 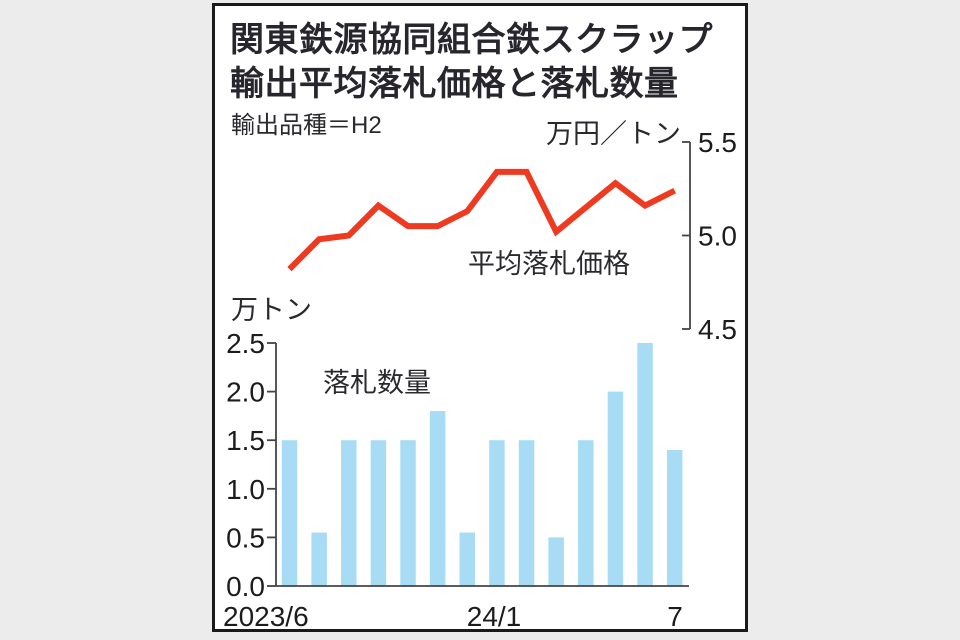 I want to click on quantity-axis-tick-label: 1.5, so click(x=245, y=440).